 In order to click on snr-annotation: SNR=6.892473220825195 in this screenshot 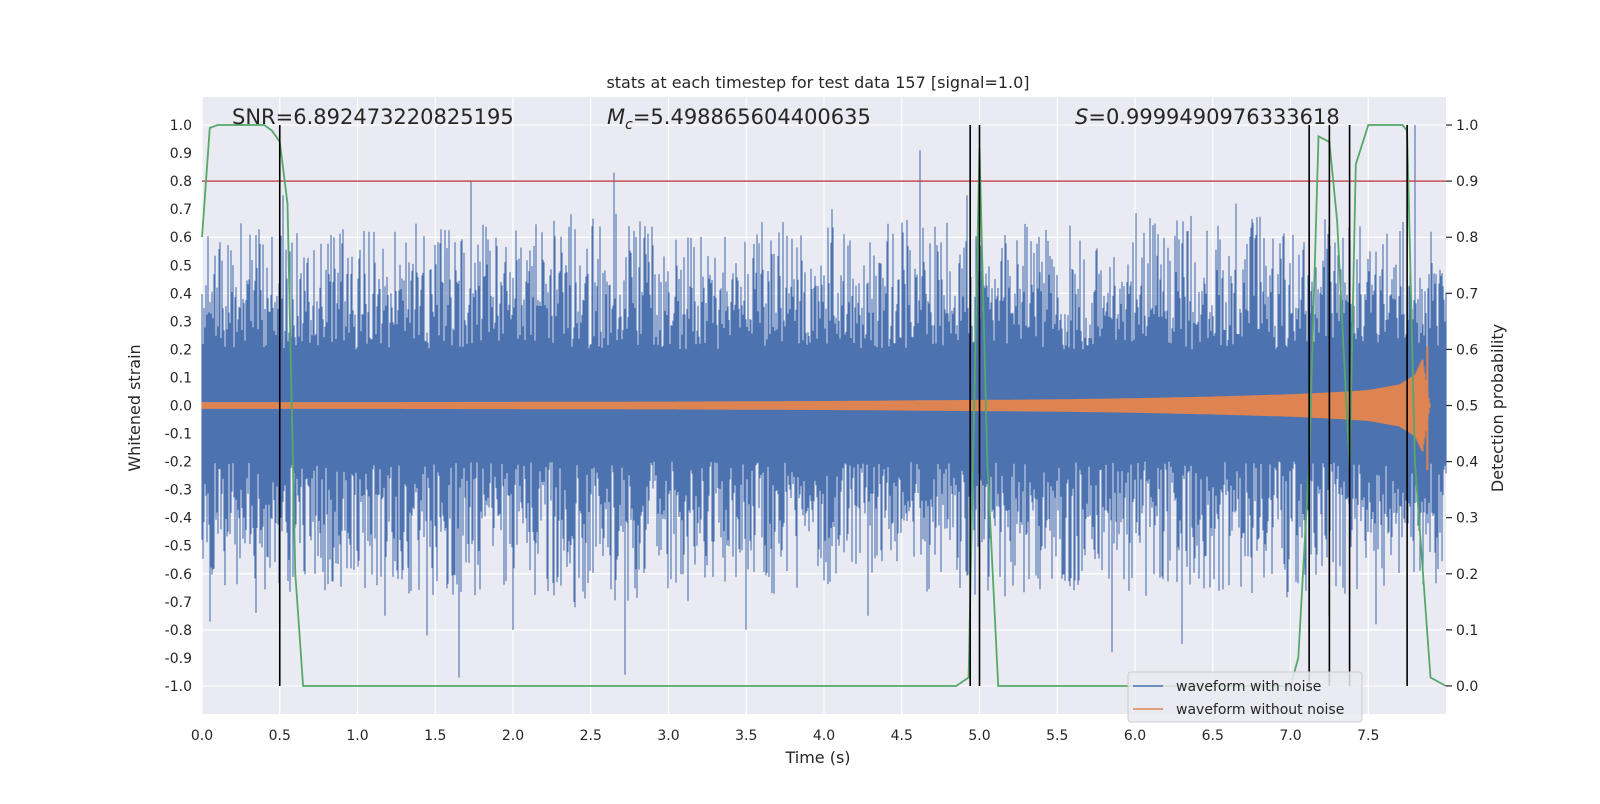, I will do `click(373, 117)`.